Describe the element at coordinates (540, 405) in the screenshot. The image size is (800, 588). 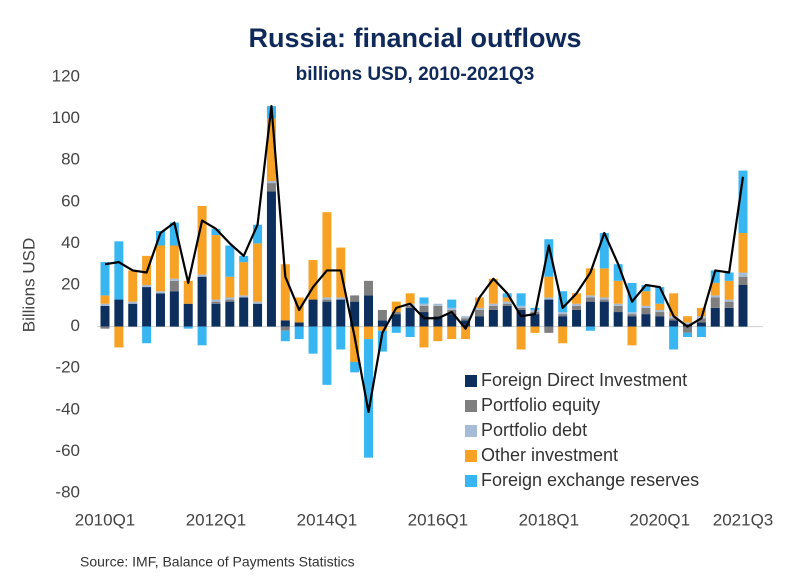
I see `legend-label: Portfolio equity` at that location.